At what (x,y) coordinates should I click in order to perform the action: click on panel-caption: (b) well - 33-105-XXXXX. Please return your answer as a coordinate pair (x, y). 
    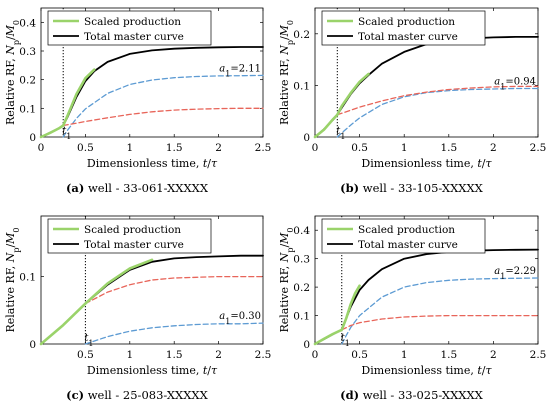
    Looking at the image, I should click on (411, 188).